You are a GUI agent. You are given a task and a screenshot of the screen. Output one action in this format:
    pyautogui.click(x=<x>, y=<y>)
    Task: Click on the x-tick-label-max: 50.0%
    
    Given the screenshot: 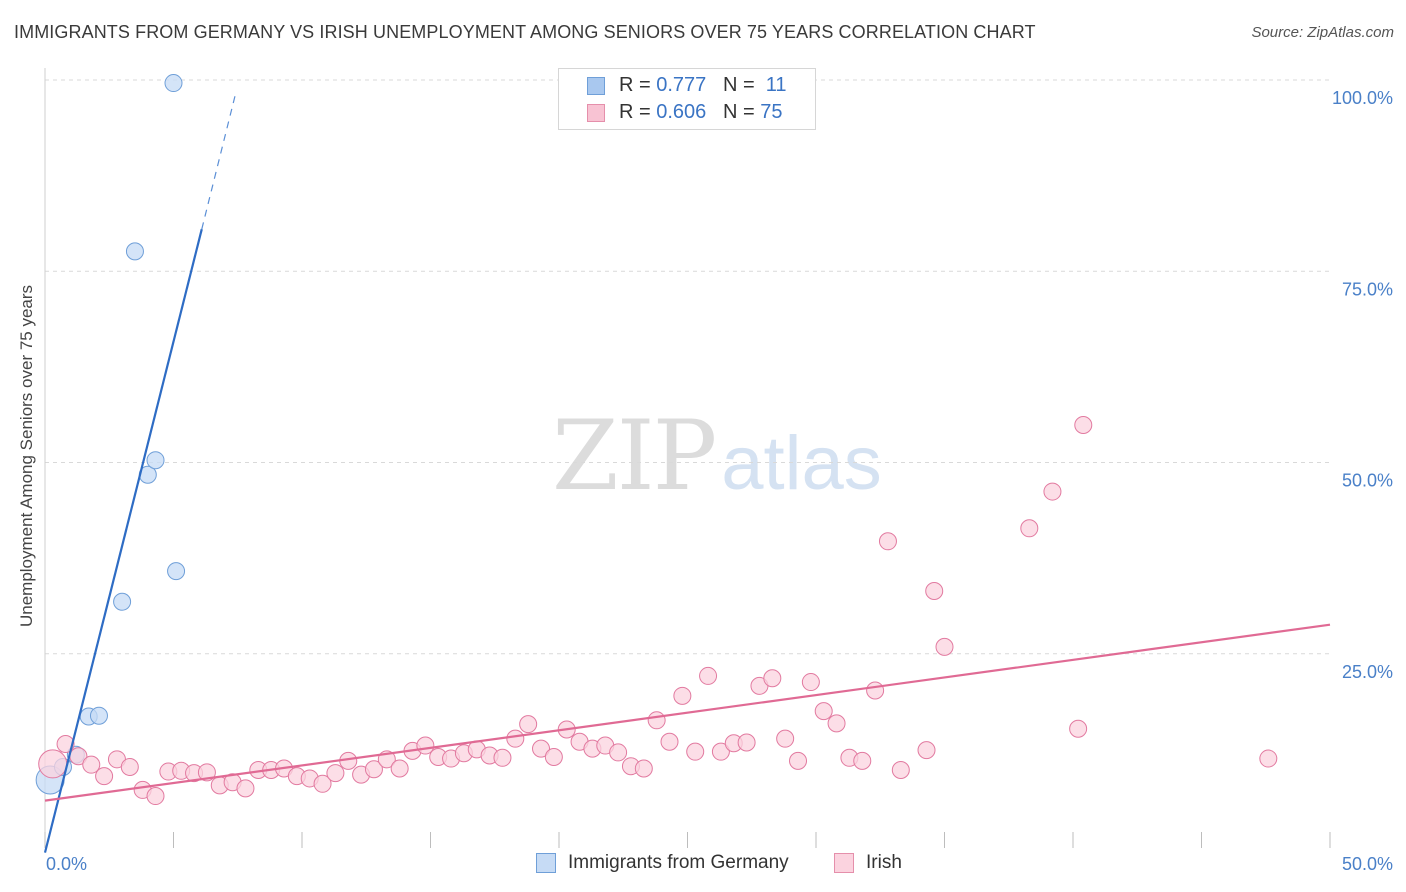 What is the action you would take?
    pyautogui.click(x=1367, y=864)
    